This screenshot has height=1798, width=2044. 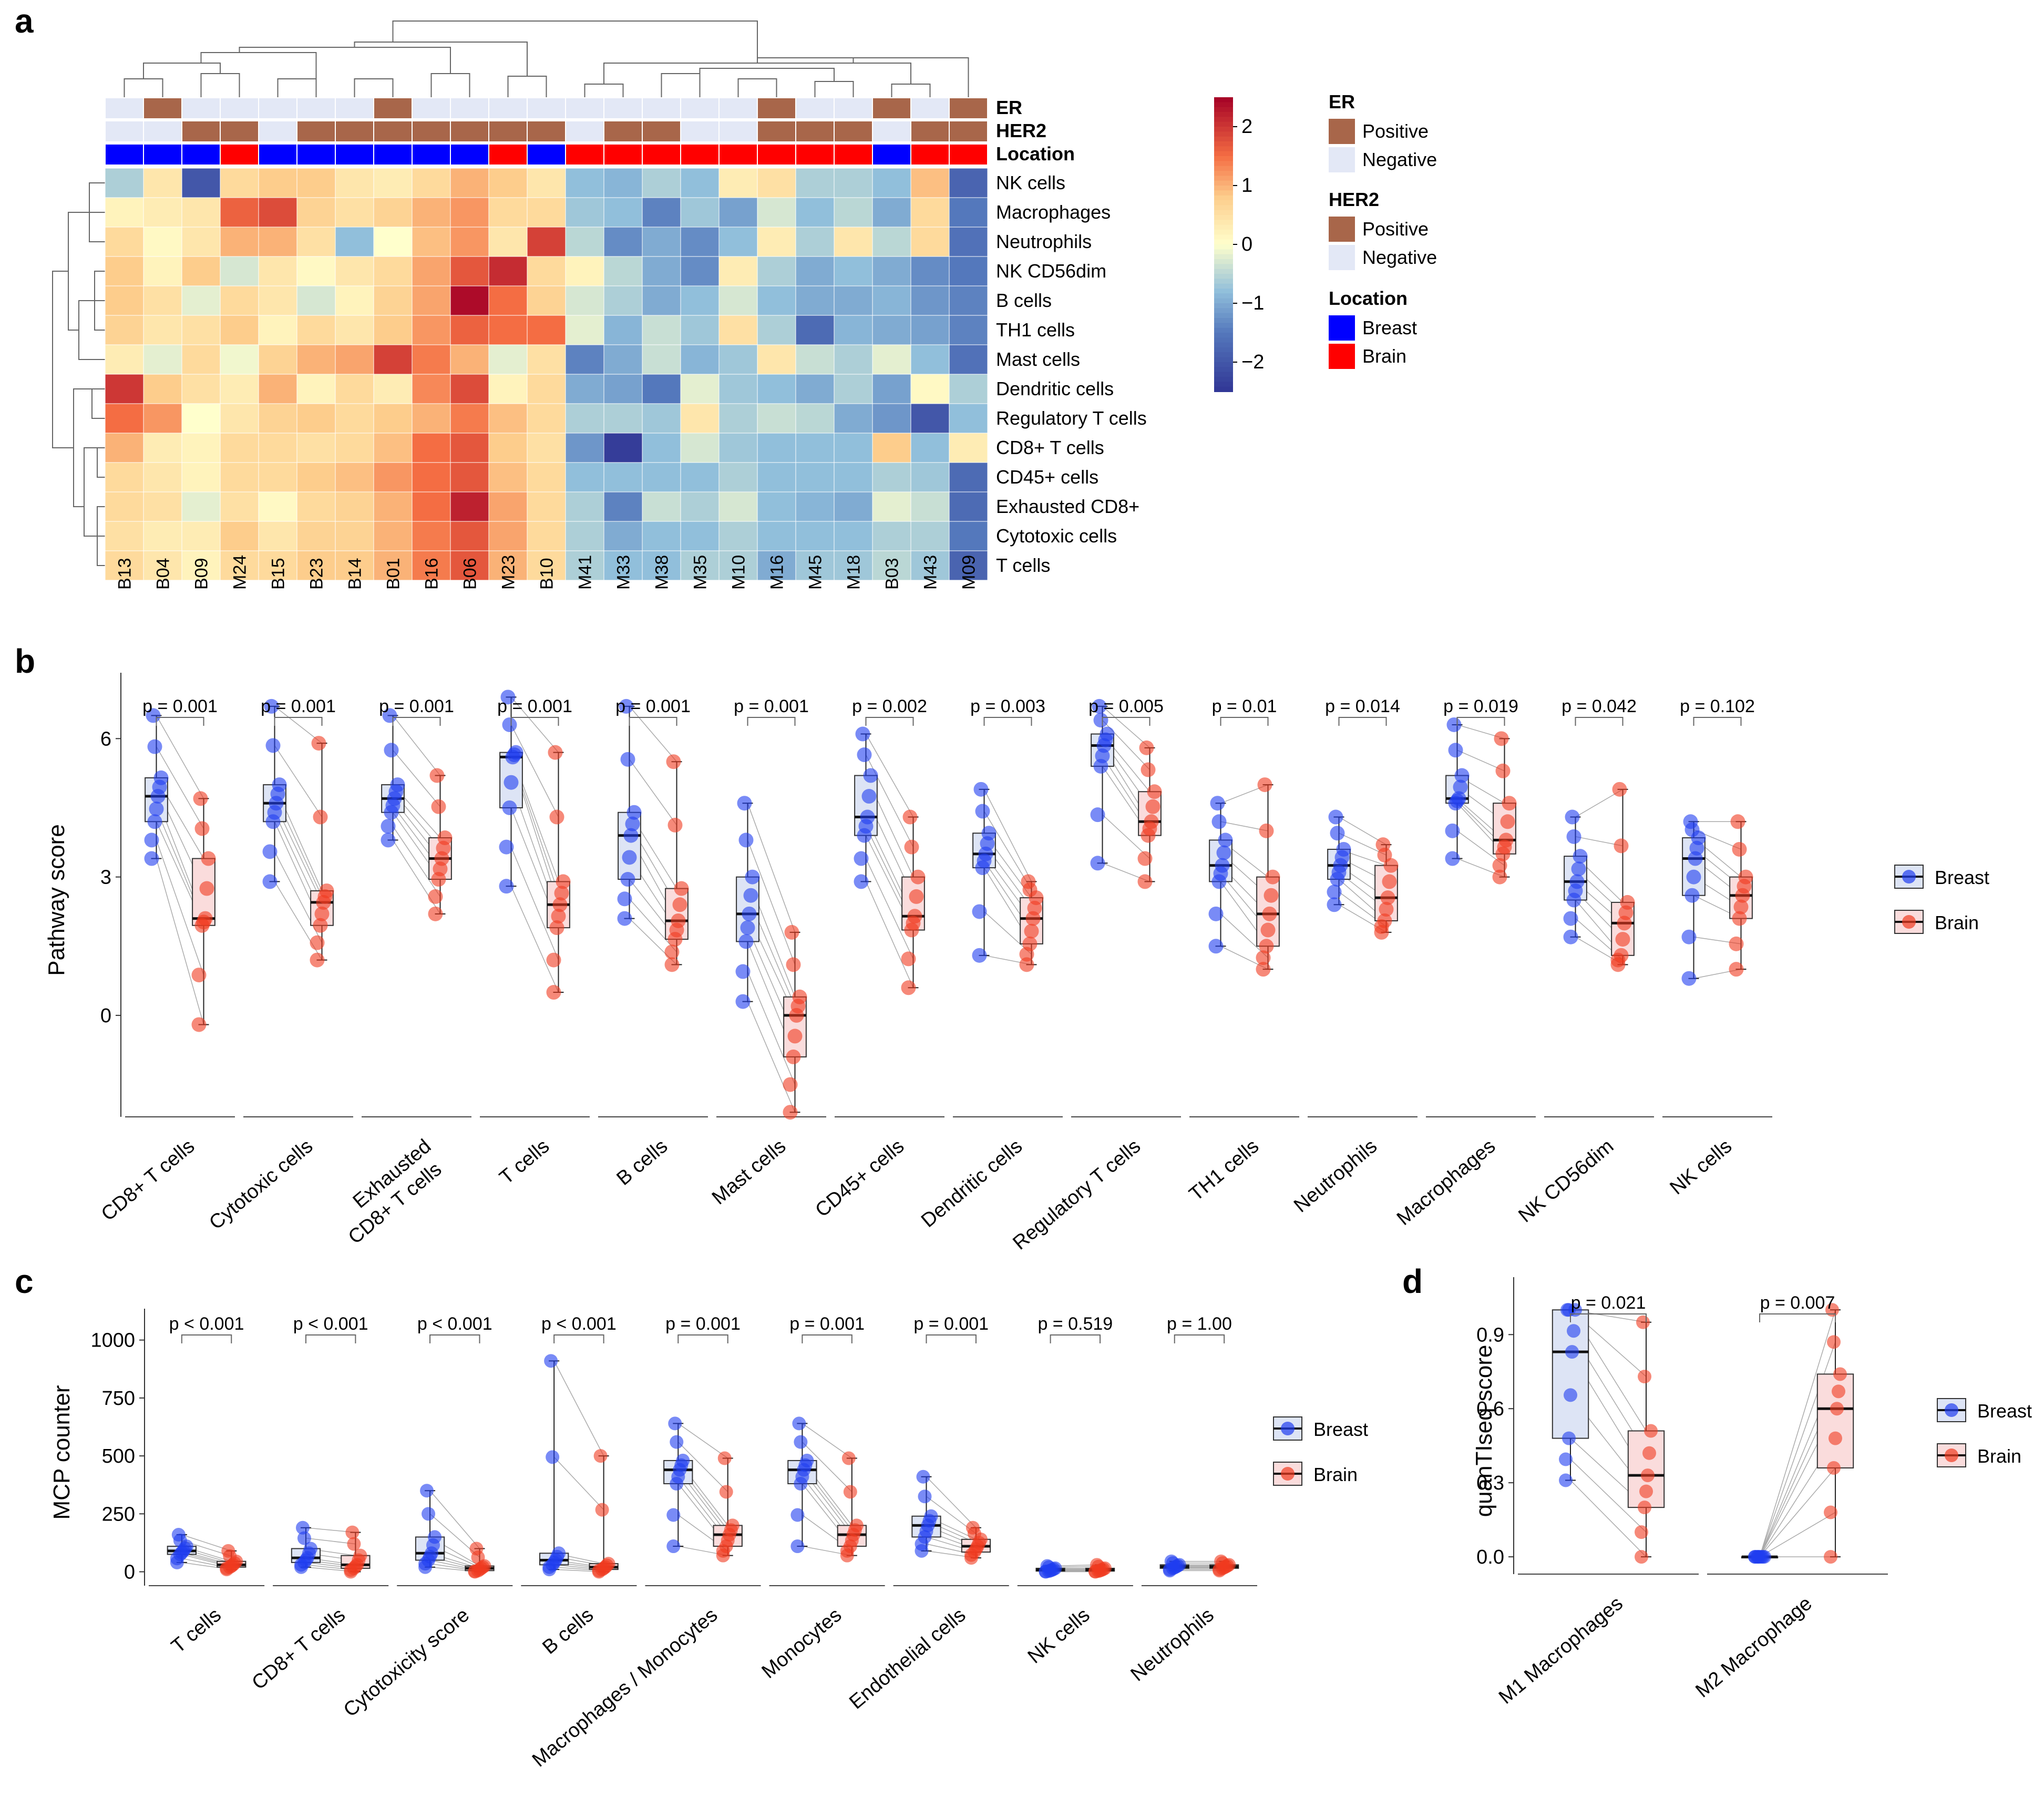 What do you see at coordinates (1362, 706) in the screenshot?
I see `p-value-label: p = 0.014` at bounding box center [1362, 706].